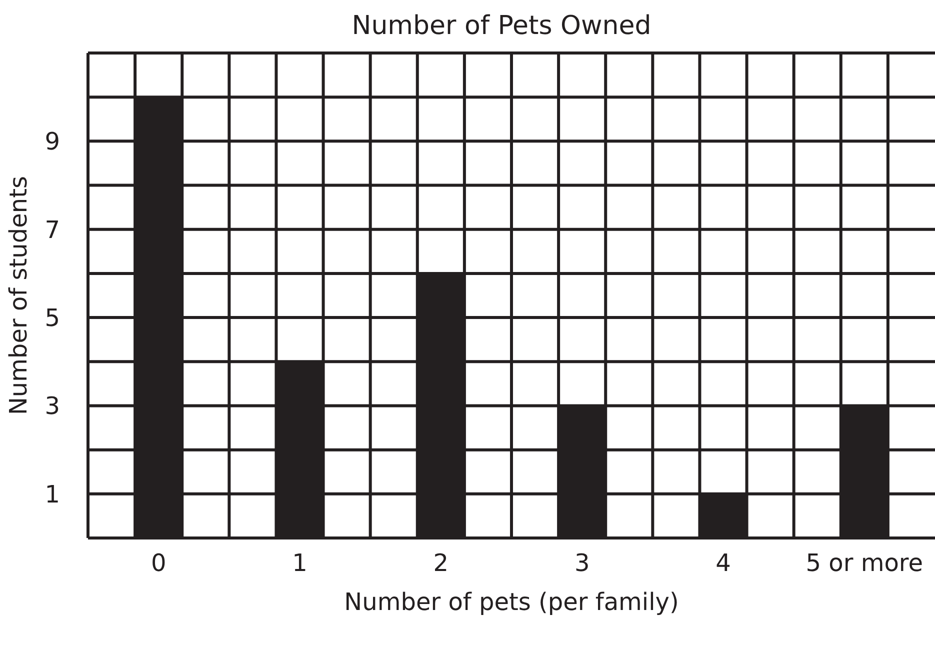 The image size is (935, 657). I want to click on x-tick-label: 0, so click(158, 563).